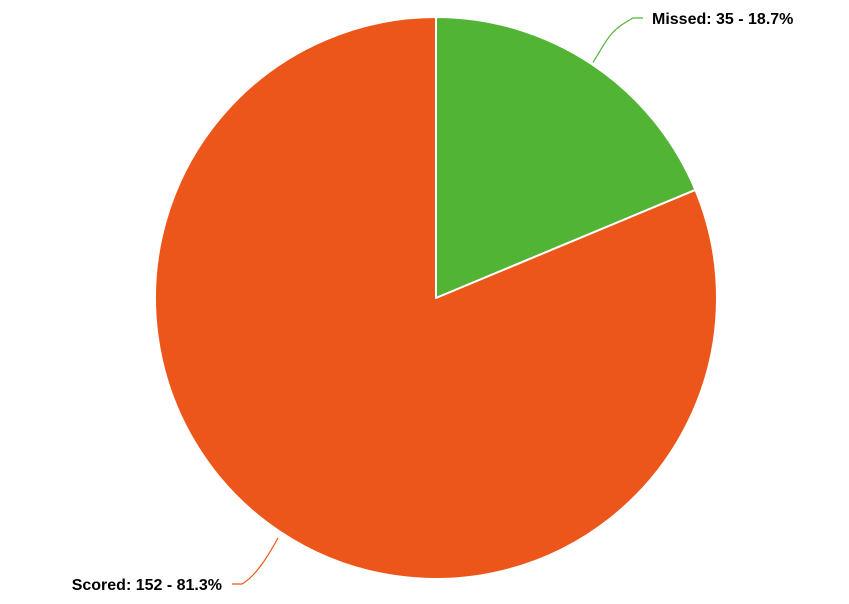  I want to click on scored-leader-line, so click(255, 561).